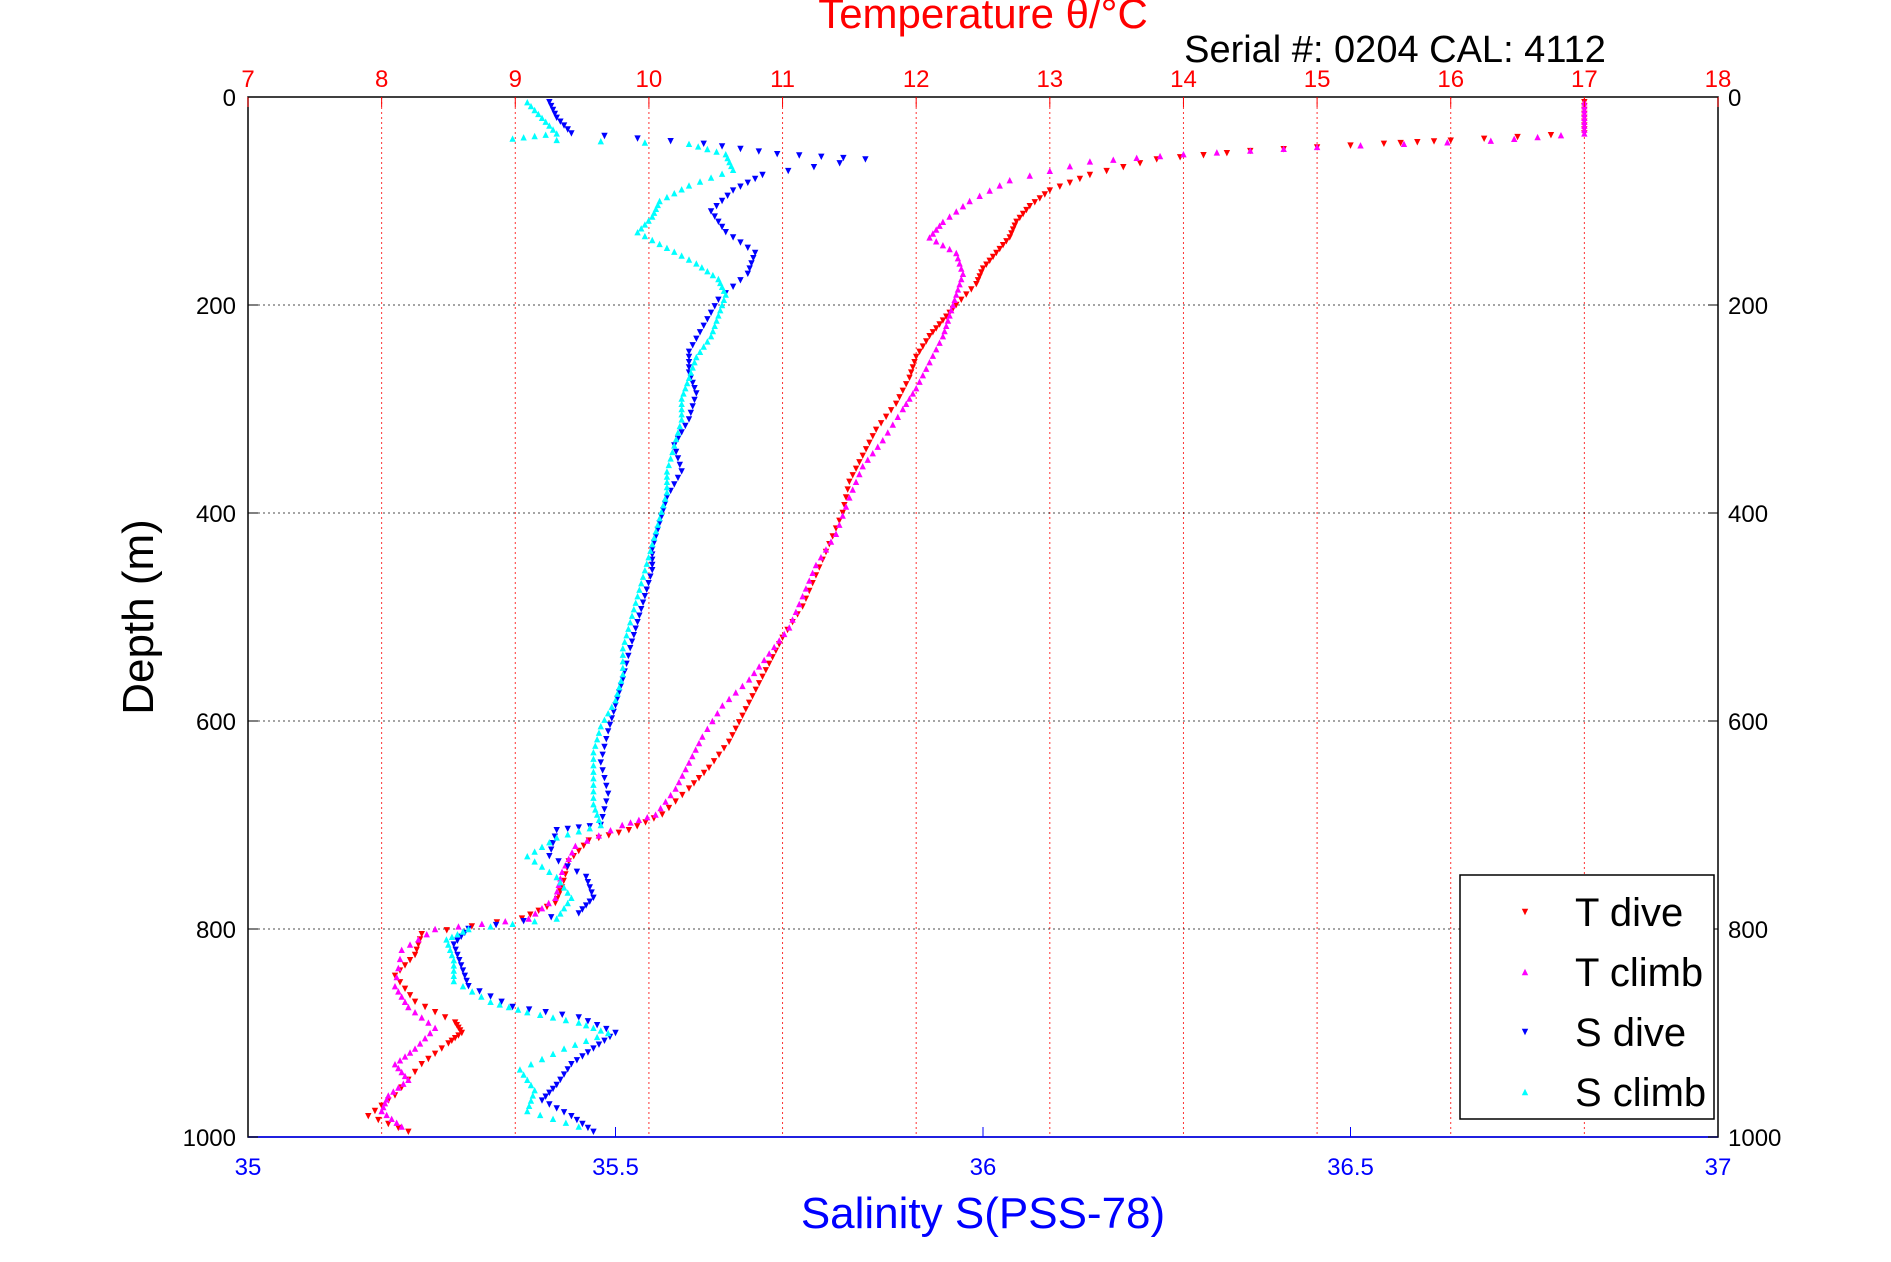 This screenshot has height=1262, width=1891. What do you see at coordinates (1718, 1167) in the screenshot?
I see `salinity-tick-label: 37` at bounding box center [1718, 1167].